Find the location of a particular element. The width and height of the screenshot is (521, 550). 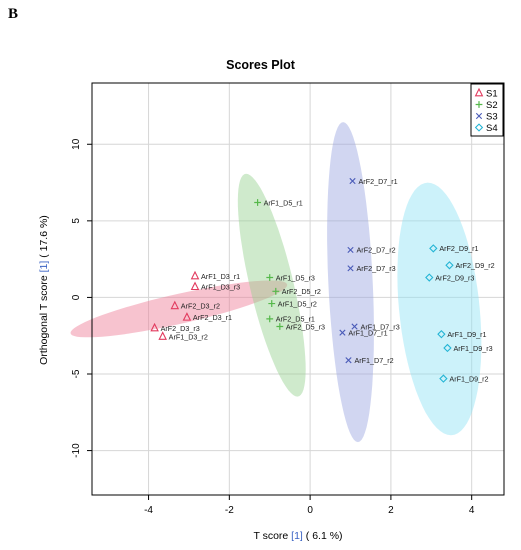

point-label: ArF1_D3_r3 is located at coordinates (220, 287).